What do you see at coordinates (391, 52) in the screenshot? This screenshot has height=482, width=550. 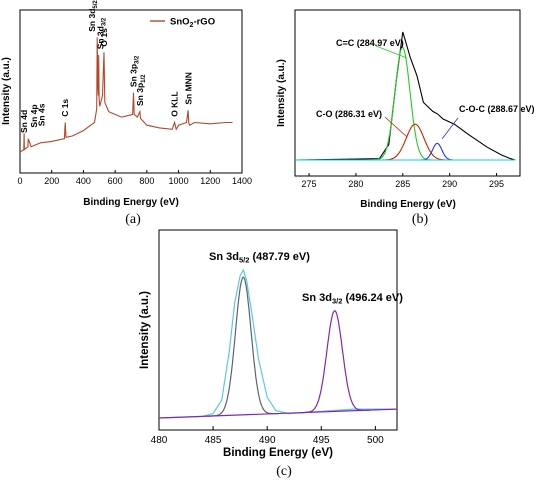 I see `cc-pointer` at bounding box center [391, 52].